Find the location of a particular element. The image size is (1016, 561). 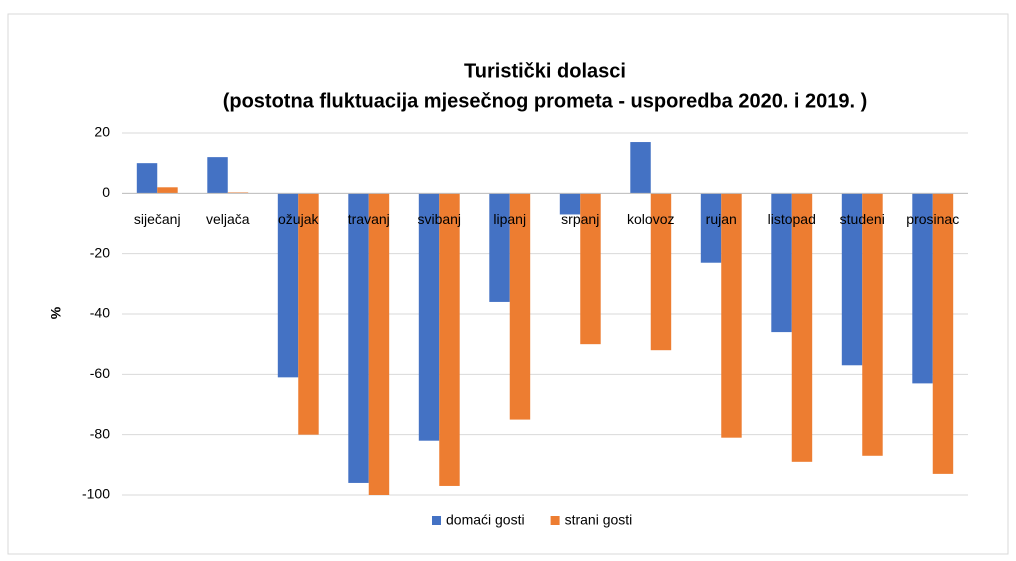

x-tick-label: veljača is located at coordinates (228, 219).